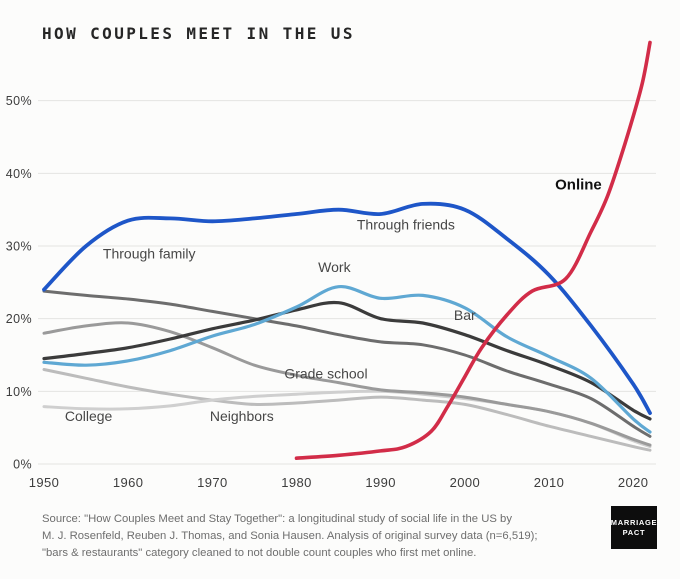  Describe the element at coordinates (22, 465) in the screenshot. I see `y-tick-label: 0%` at that location.